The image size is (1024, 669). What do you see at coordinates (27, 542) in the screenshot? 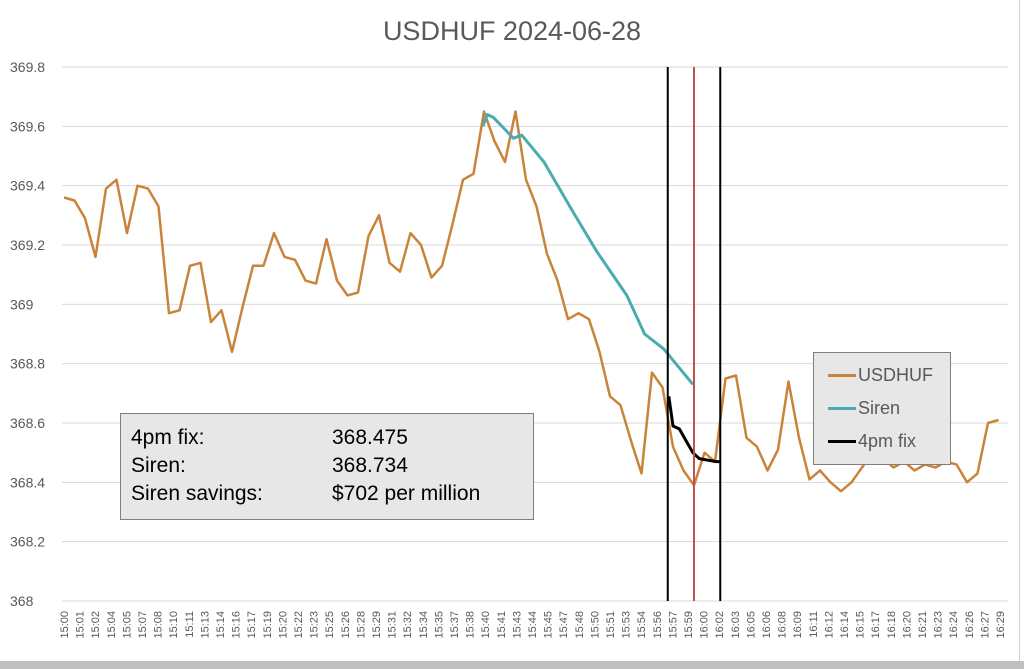
I see `y-tick-label: 368.2` at bounding box center [27, 542].